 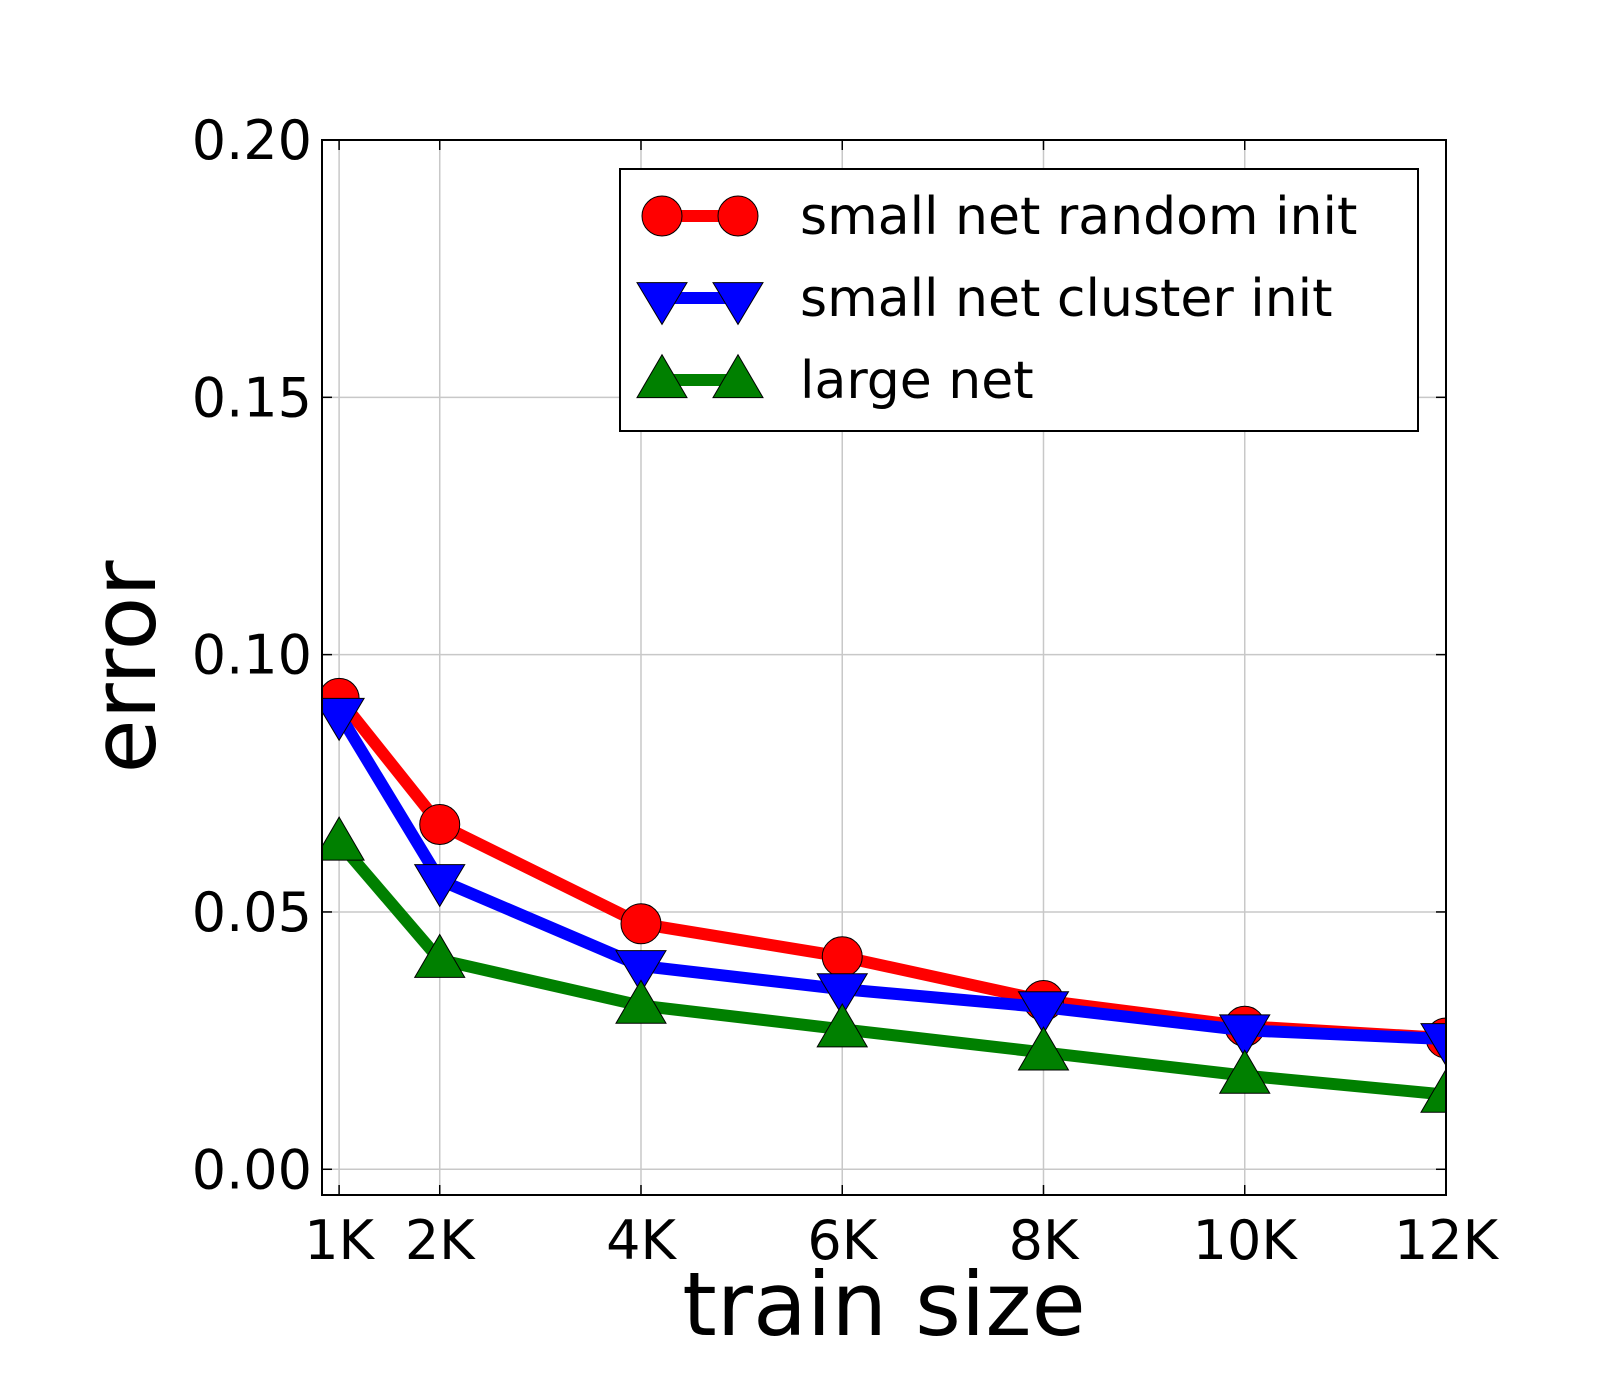 What do you see at coordinates (124, 667) in the screenshot?
I see `y-axis-title: error` at bounding box center [124, 667].